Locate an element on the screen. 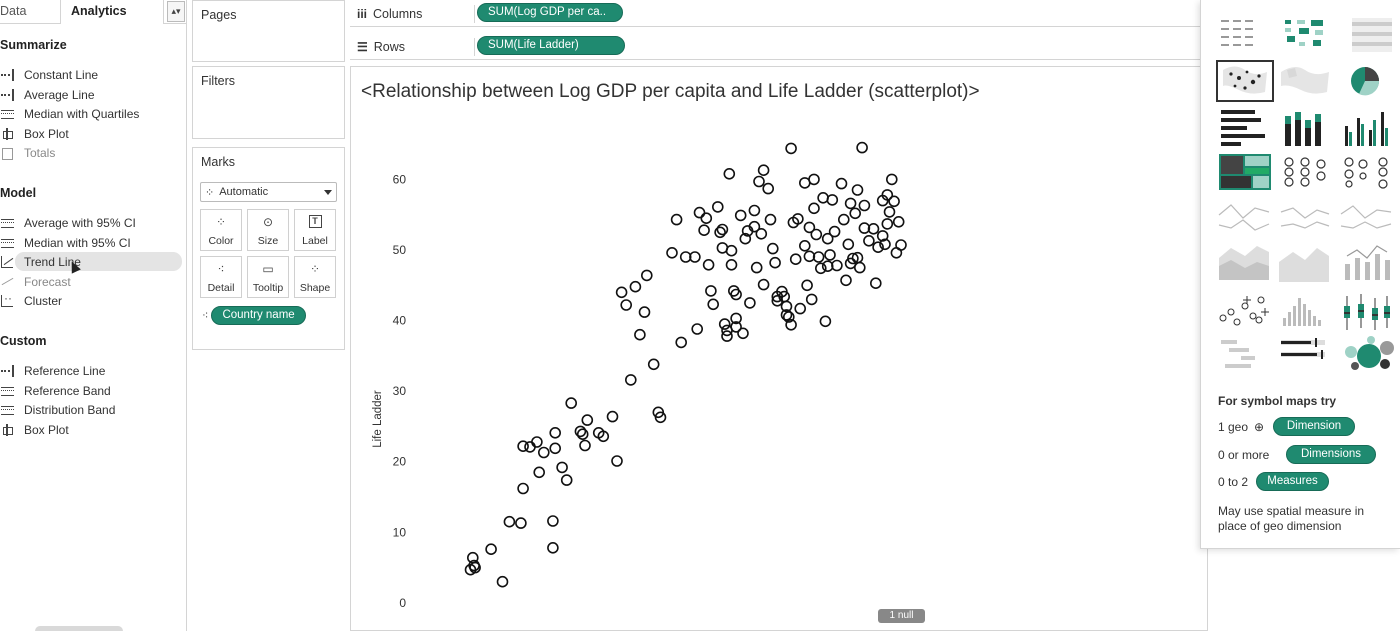  rows-pill: SUM(Life Ladder) is located at coordinates (551, 45).